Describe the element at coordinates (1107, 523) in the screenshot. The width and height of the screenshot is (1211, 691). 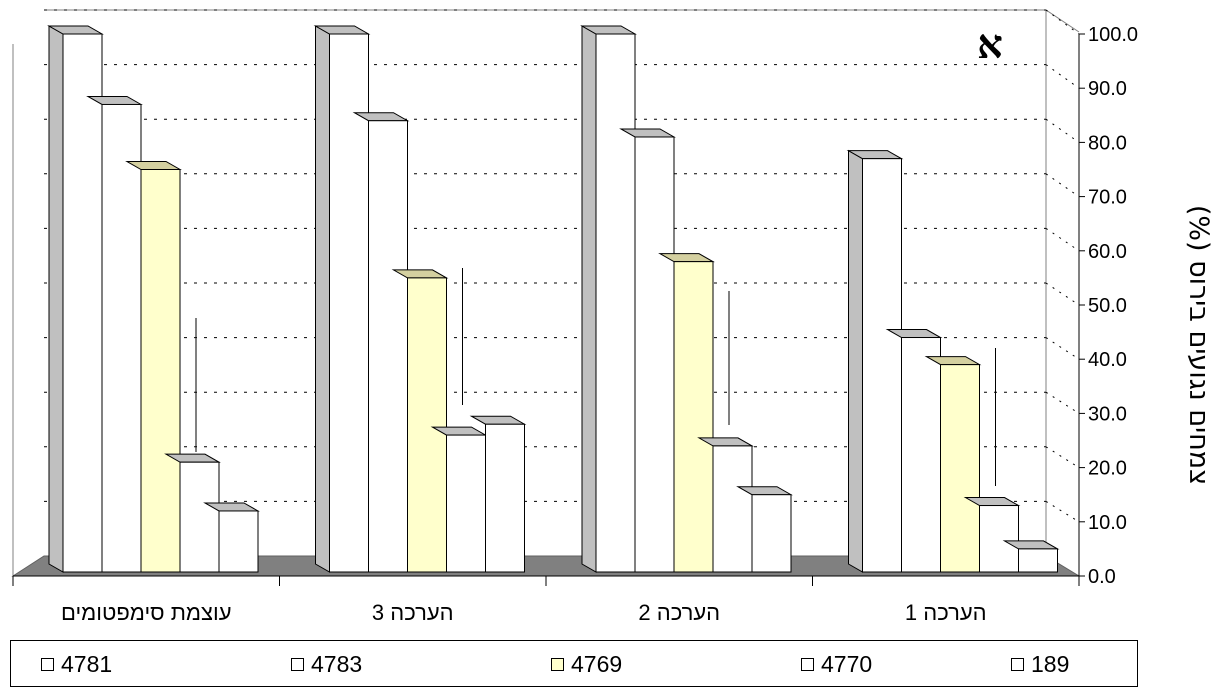
I see `y-tick-label: 10.0` at that location.